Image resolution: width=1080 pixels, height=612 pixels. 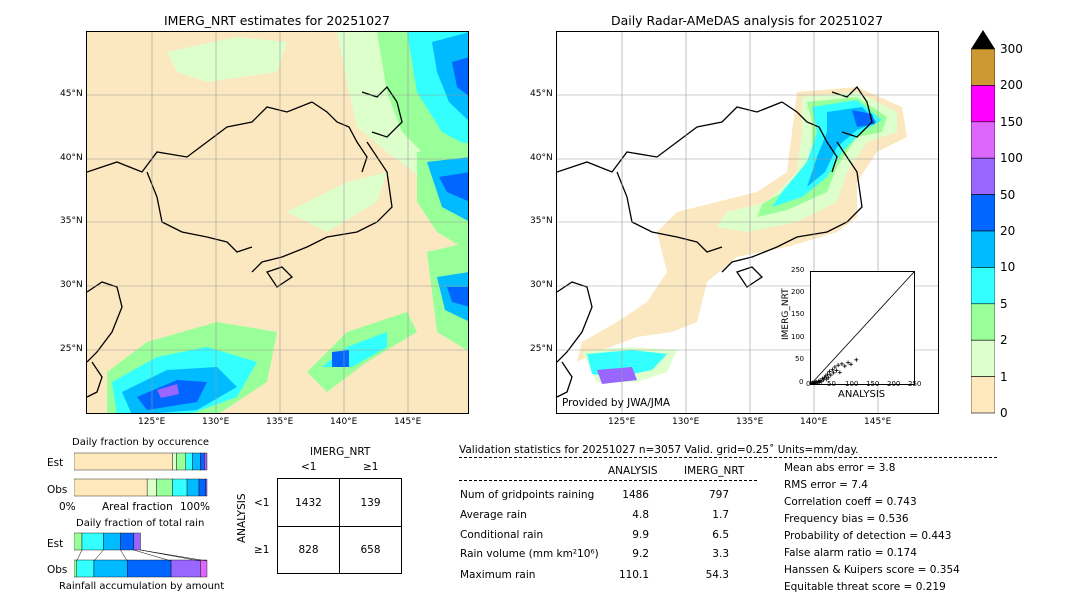 I want to click on right-lat-label: 25°N, so click(x=541, y=349).